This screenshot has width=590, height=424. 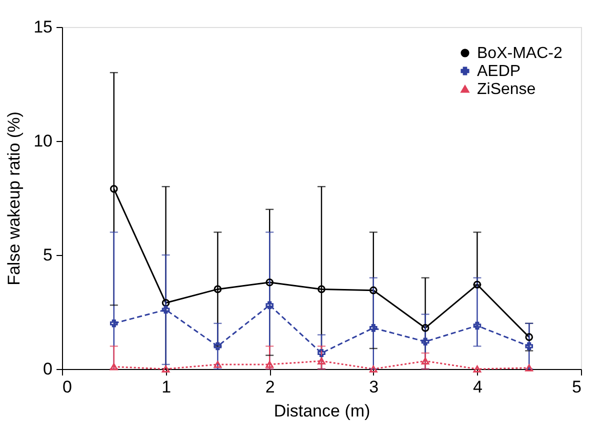 I want to click on y-tick-label: 0, so click(x=47, y=369).